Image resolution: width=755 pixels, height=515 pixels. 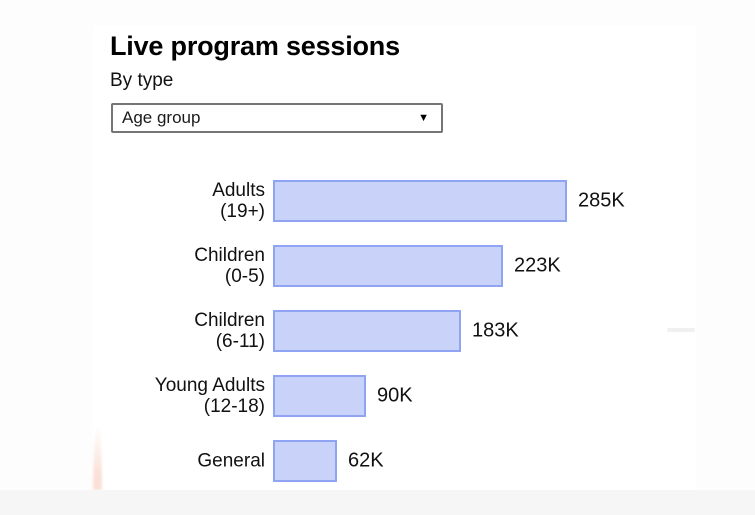 What do you see at coordinates (209, 396) in the screenshot?
I see `category-label: Young Adults (12-18)` at bounding box center [209, 396].